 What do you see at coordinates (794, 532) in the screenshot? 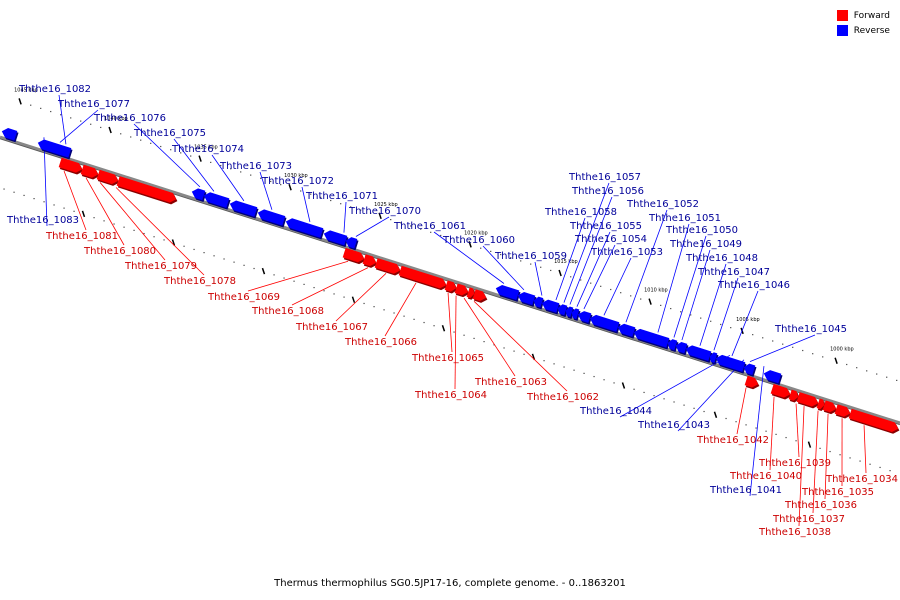
I see `gene-label-ththe16-1038: Ththe16_1038` at bounding box center [794, 532].